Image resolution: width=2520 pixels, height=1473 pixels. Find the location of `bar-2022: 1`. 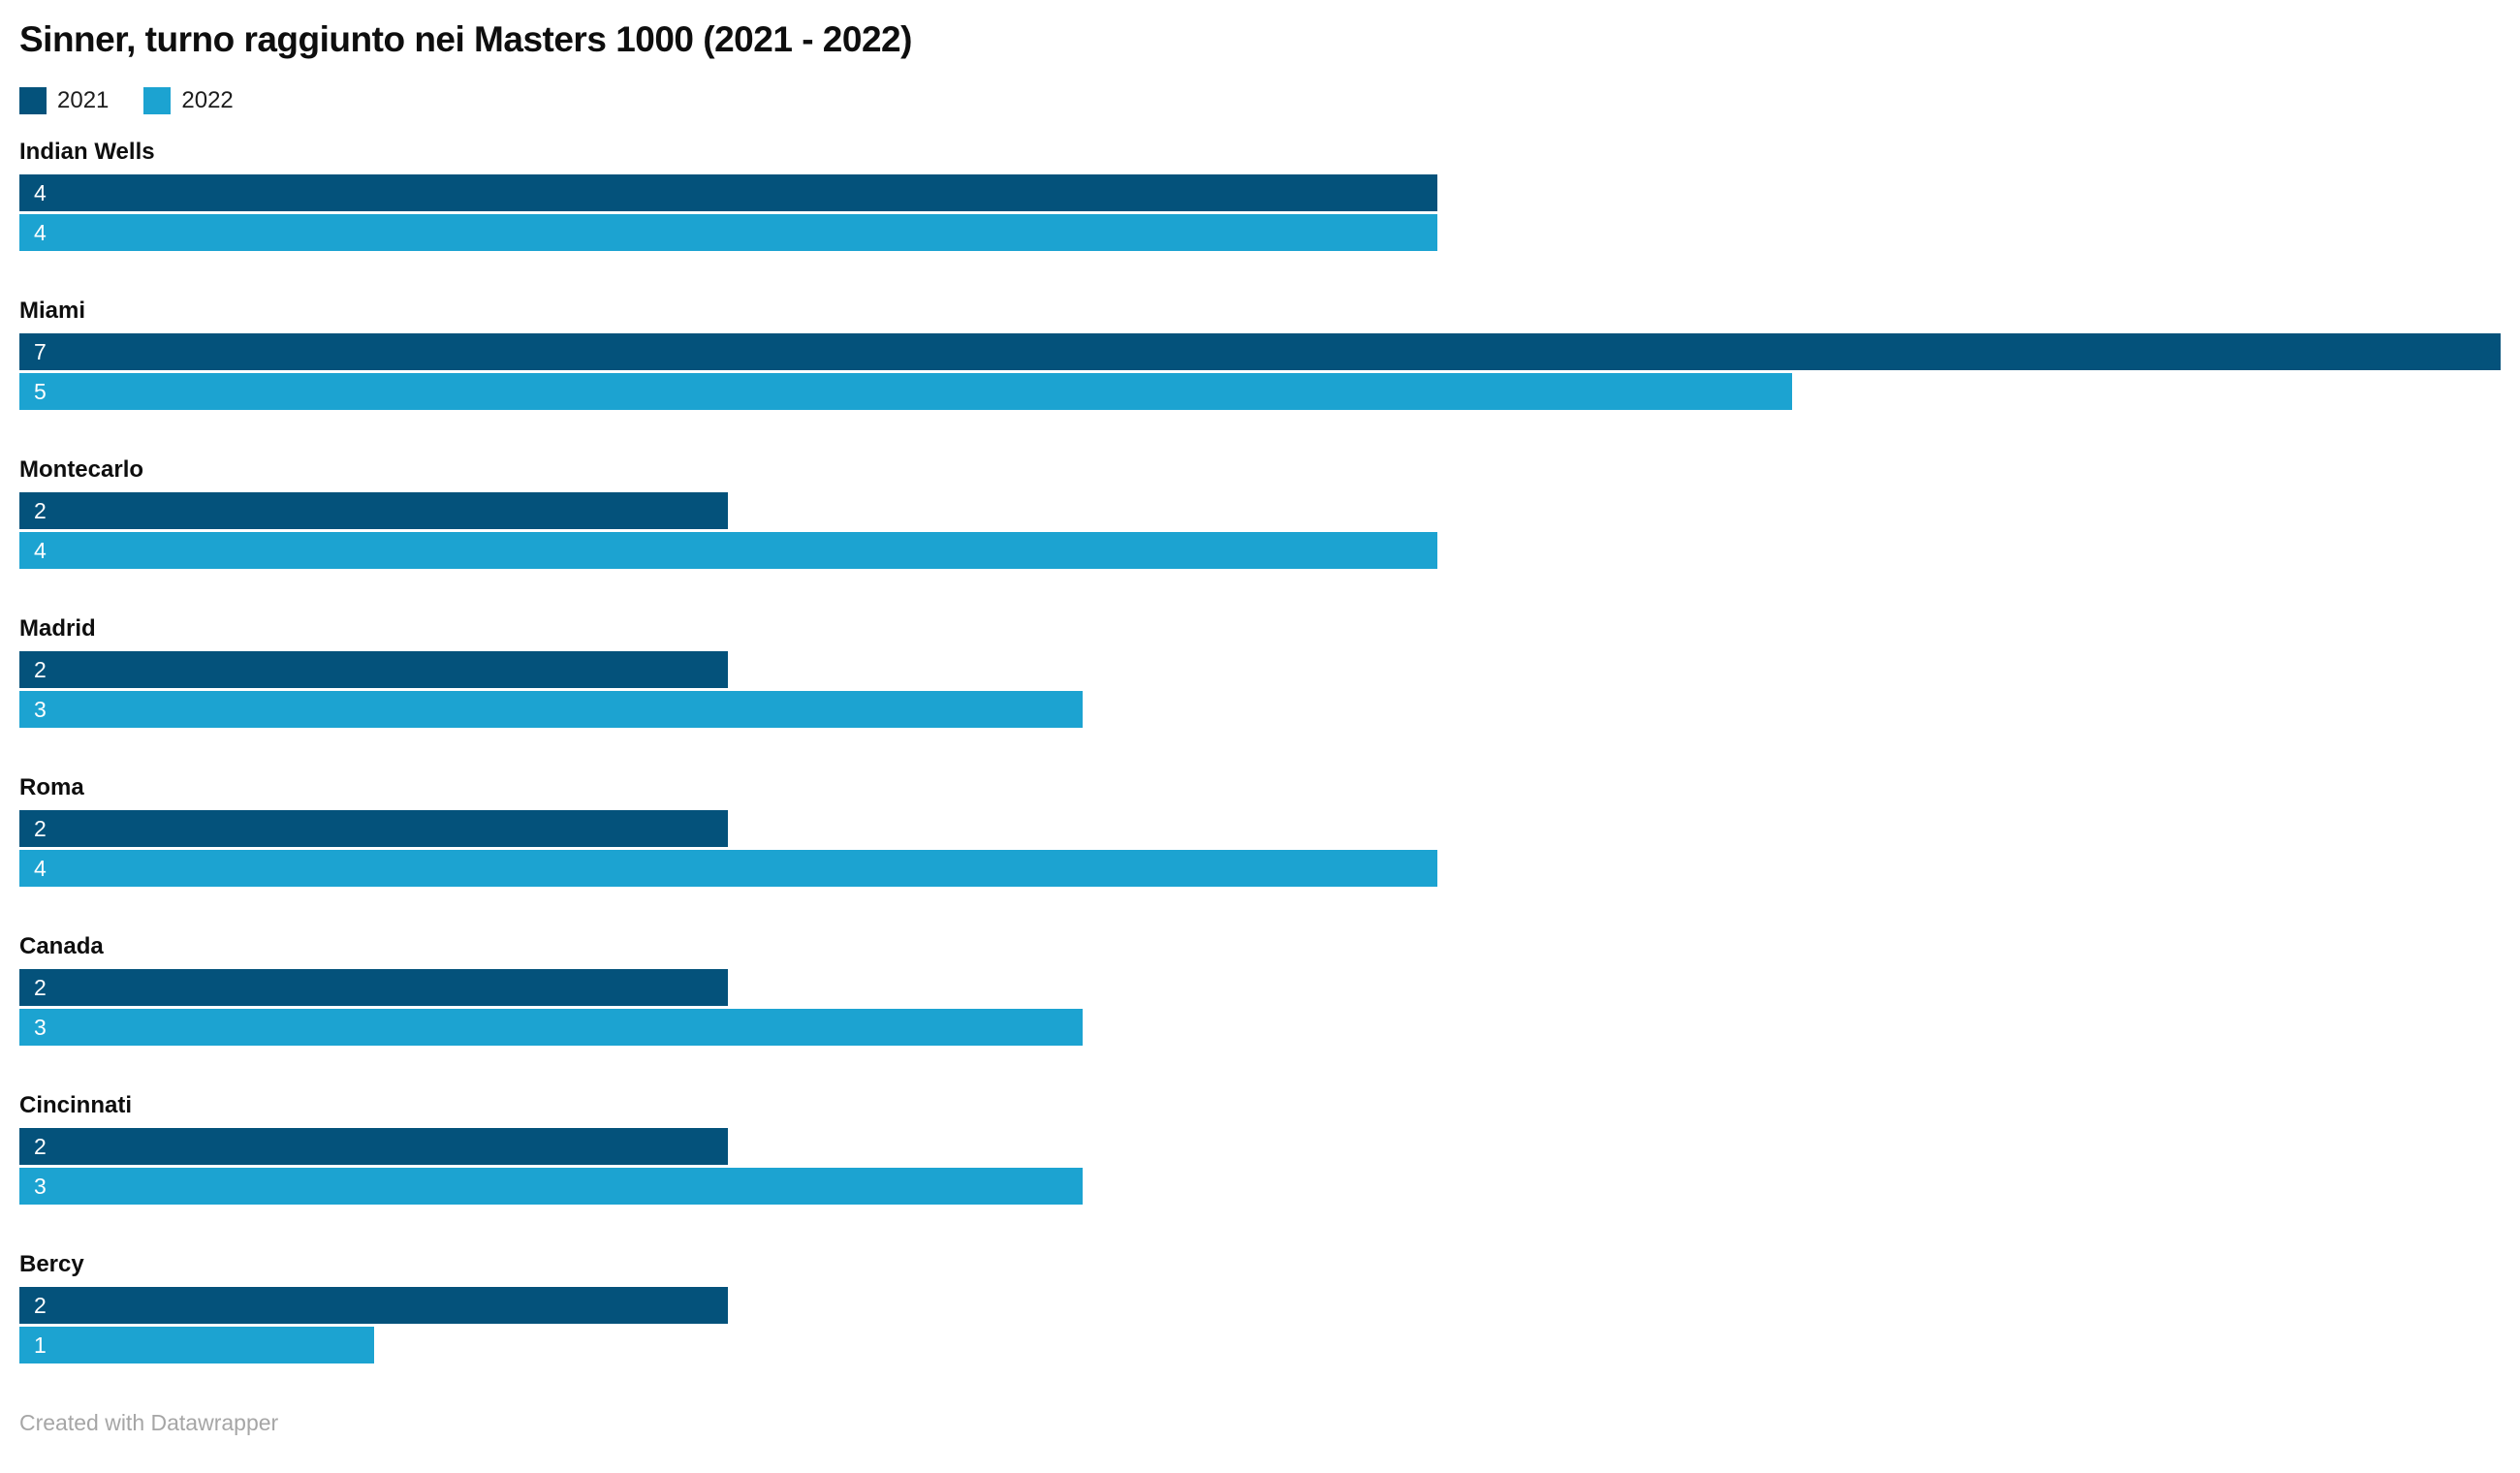

bar-2022: 1 is located at coordinates (197, 1345).